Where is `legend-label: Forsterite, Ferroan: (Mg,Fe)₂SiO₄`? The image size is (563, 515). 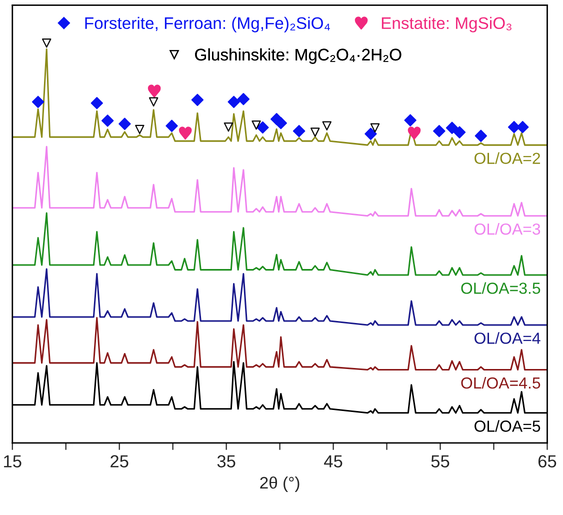
legend-label: Forsterite, Ferroan: (Mg,Fe)₂SiO₄ is located at coordinates (207, 24).